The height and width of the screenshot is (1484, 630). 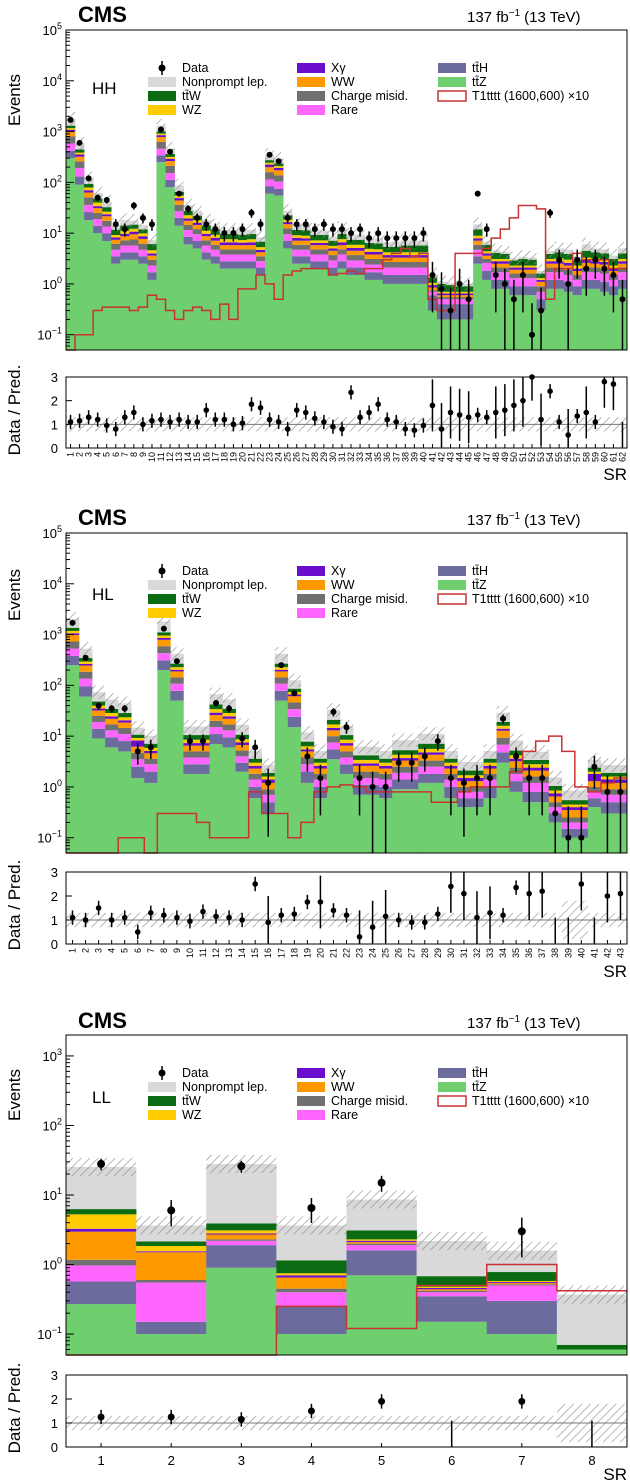 What do you see at coordinates (405, 457) in the screenshot?
I see `x-tick-label: 38` at bounding box center [405, 457].